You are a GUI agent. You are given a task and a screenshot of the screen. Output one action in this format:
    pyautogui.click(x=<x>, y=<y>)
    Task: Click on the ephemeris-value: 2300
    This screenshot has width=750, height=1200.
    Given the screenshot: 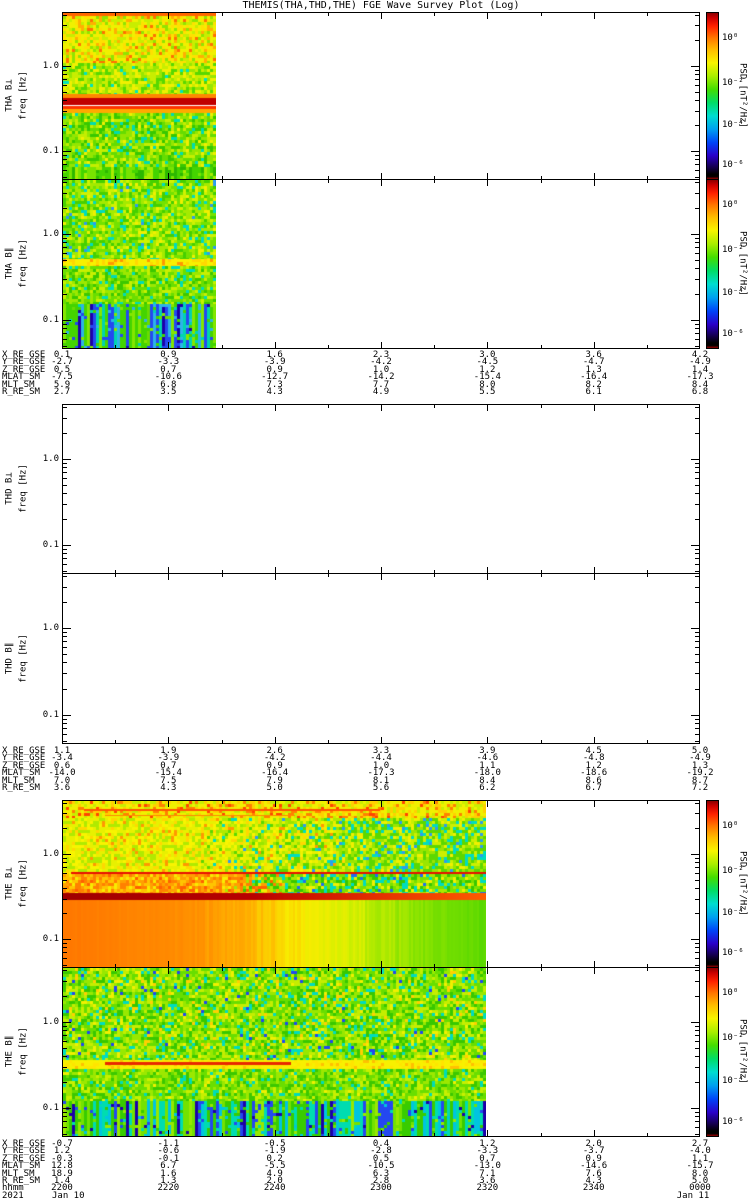 What is the action you would take?
    pyautogui.click(x=381, y=1188)
    